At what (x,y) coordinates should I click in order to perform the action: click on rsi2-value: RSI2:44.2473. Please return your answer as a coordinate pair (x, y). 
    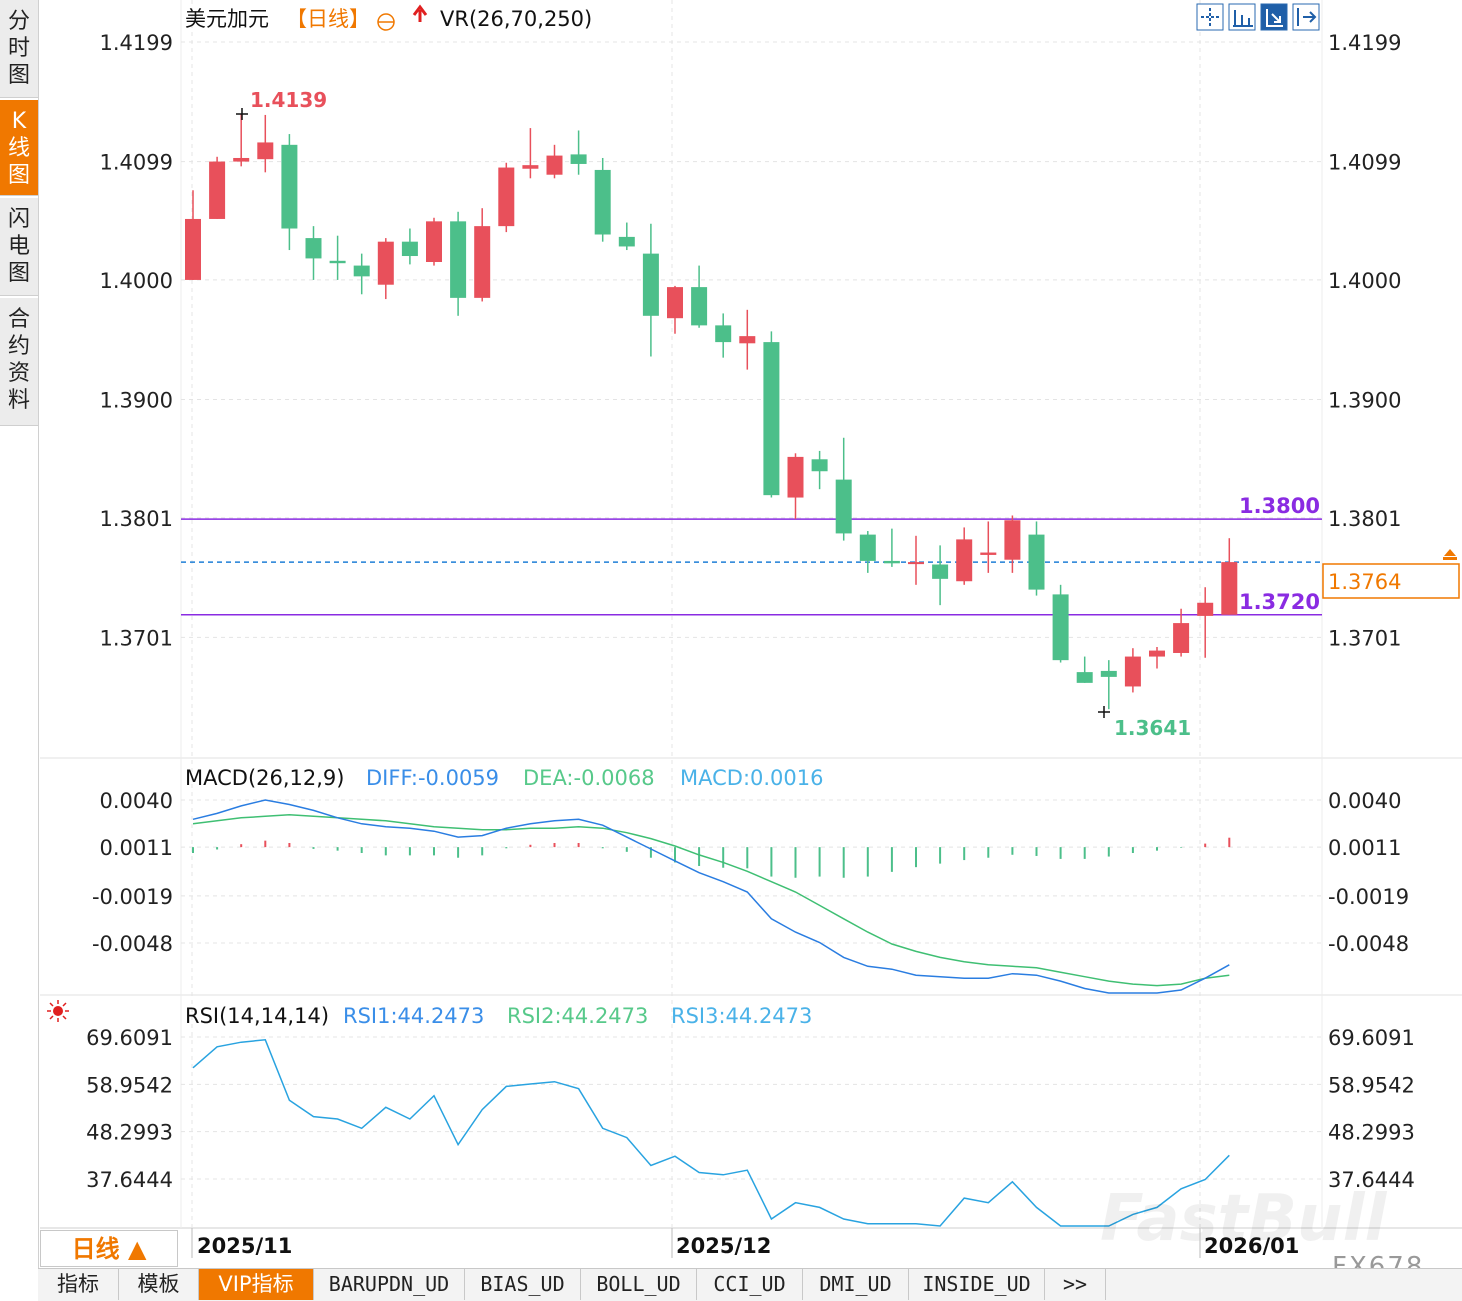
    Looking at the image, I should click on (577, 1016).